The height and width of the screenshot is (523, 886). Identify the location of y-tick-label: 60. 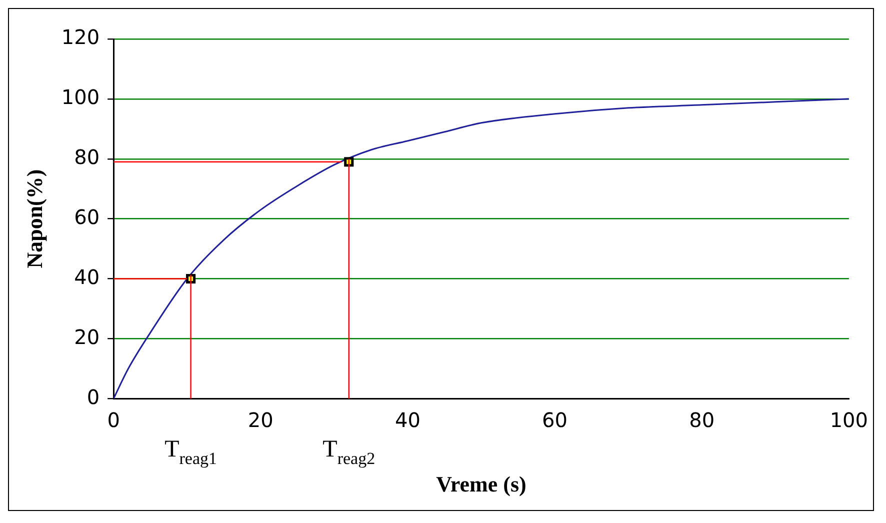
(87, 217).